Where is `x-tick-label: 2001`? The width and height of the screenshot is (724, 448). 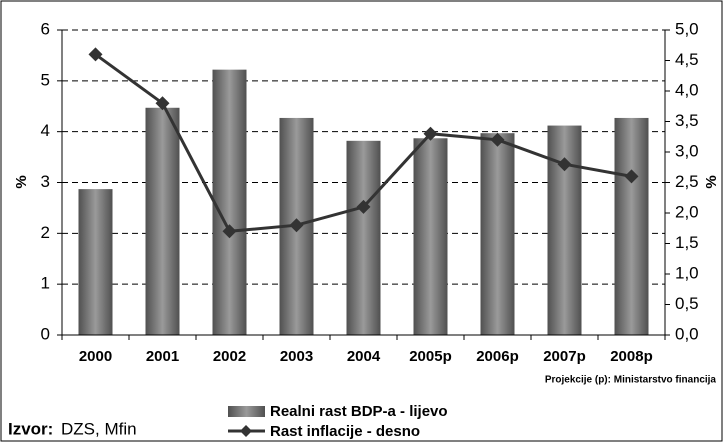 x-tick-label: 2001 is located at coordinates (162, 356).